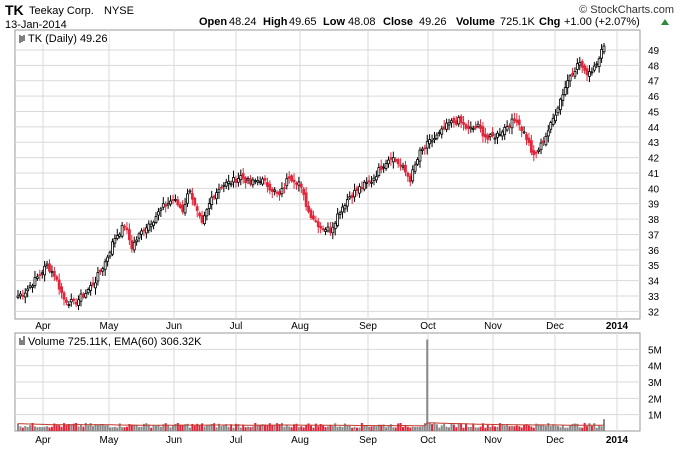 This screenshot has height=450, width=680. I want to click on price-x-tick-label: 2014, so click(617, 326).